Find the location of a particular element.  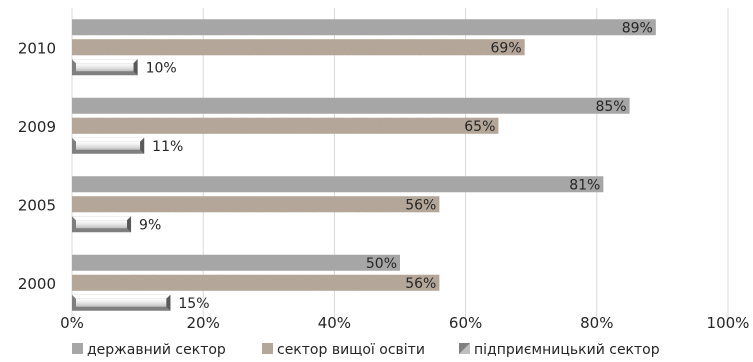

bar-1-2009 is located at coordinates (351, 105).